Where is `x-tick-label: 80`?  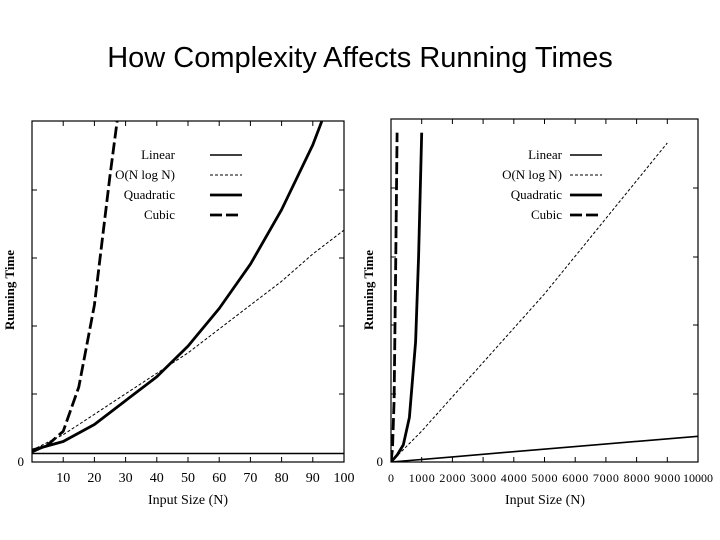 x-tick-label: 80 is located at coordinates (282, 478).